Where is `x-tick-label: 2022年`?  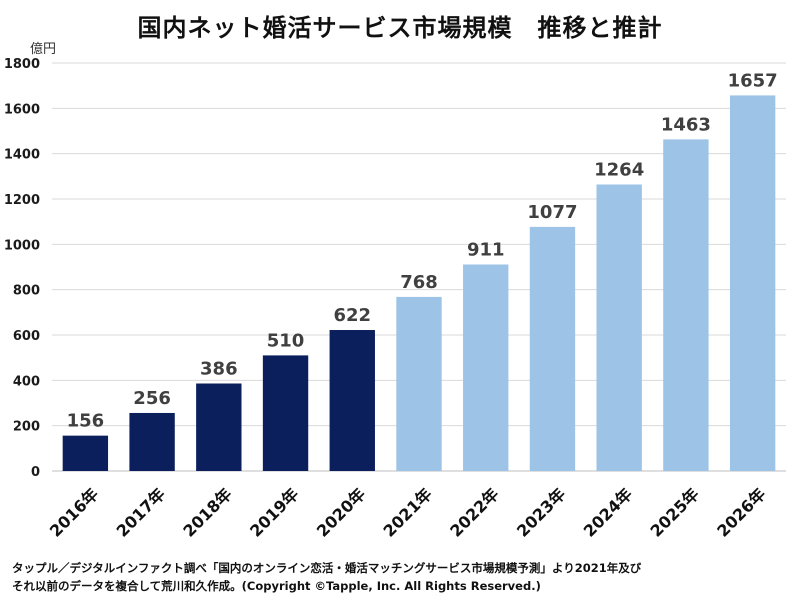
x-tick-label: 2022年 is located at coordinates (474, 512).